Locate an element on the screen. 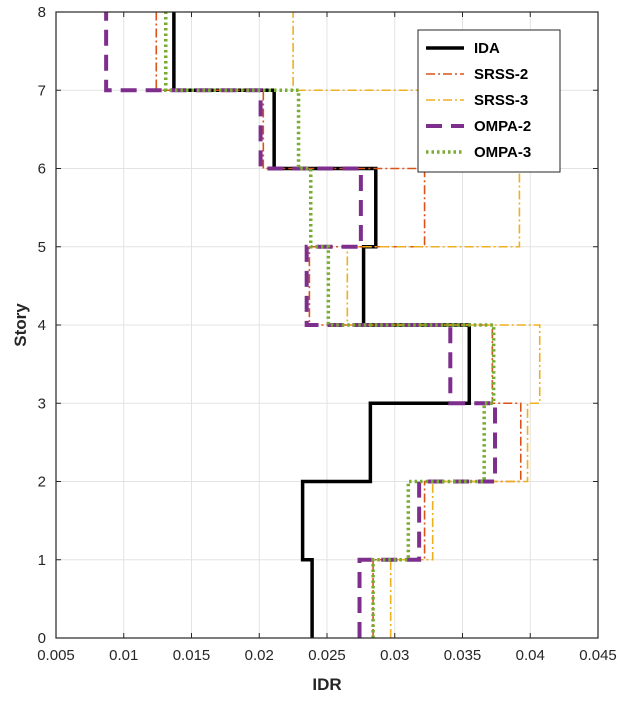 This screenshot has height=702, width=620. x-tick-label: 0.04 is located at coordinates (530, 655).